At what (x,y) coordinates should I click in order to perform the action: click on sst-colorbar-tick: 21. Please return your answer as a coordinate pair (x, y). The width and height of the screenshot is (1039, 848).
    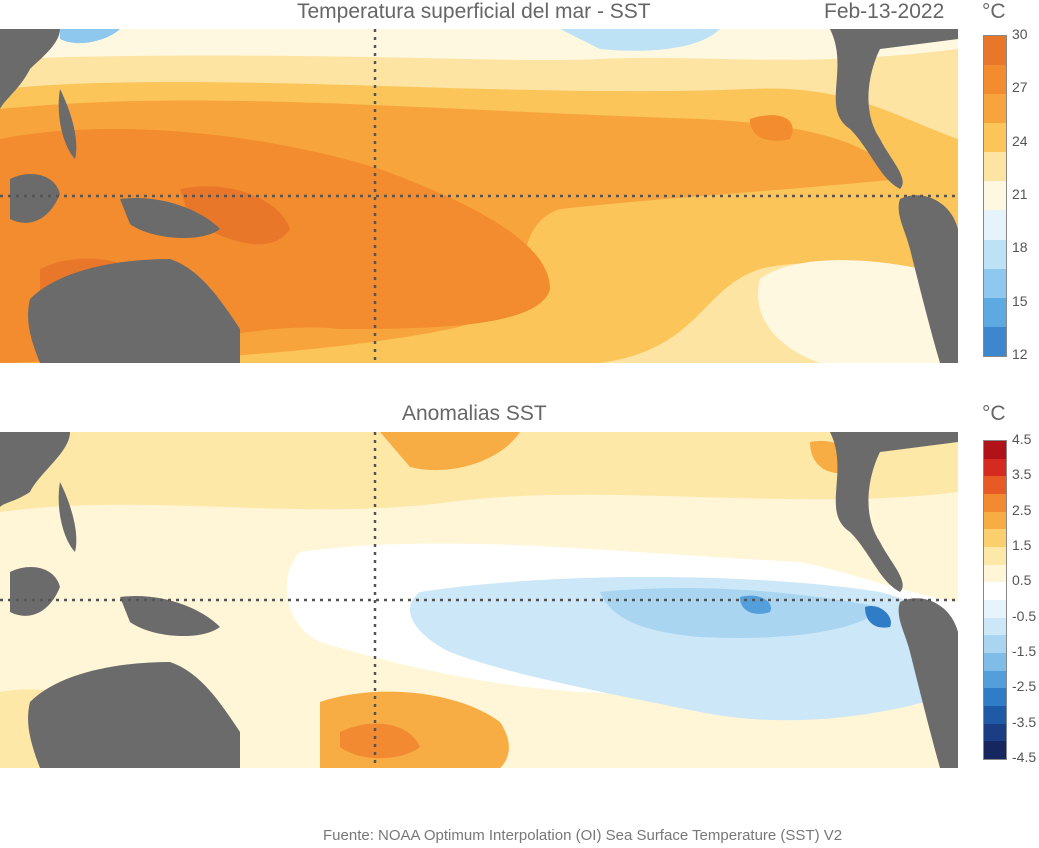
    Looking at the image, I should click on (1020, 194).